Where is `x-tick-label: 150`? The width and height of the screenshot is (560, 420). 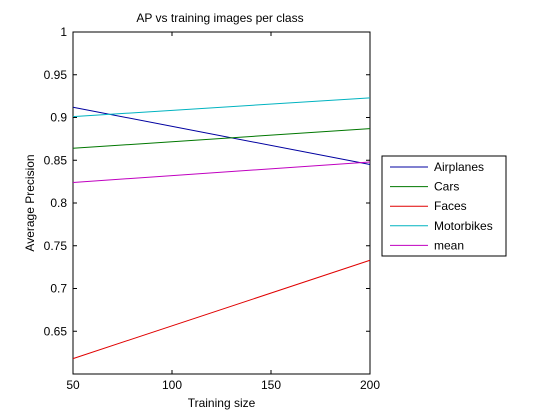
x-tick-label: 150 is located at coordinates (271, 385).